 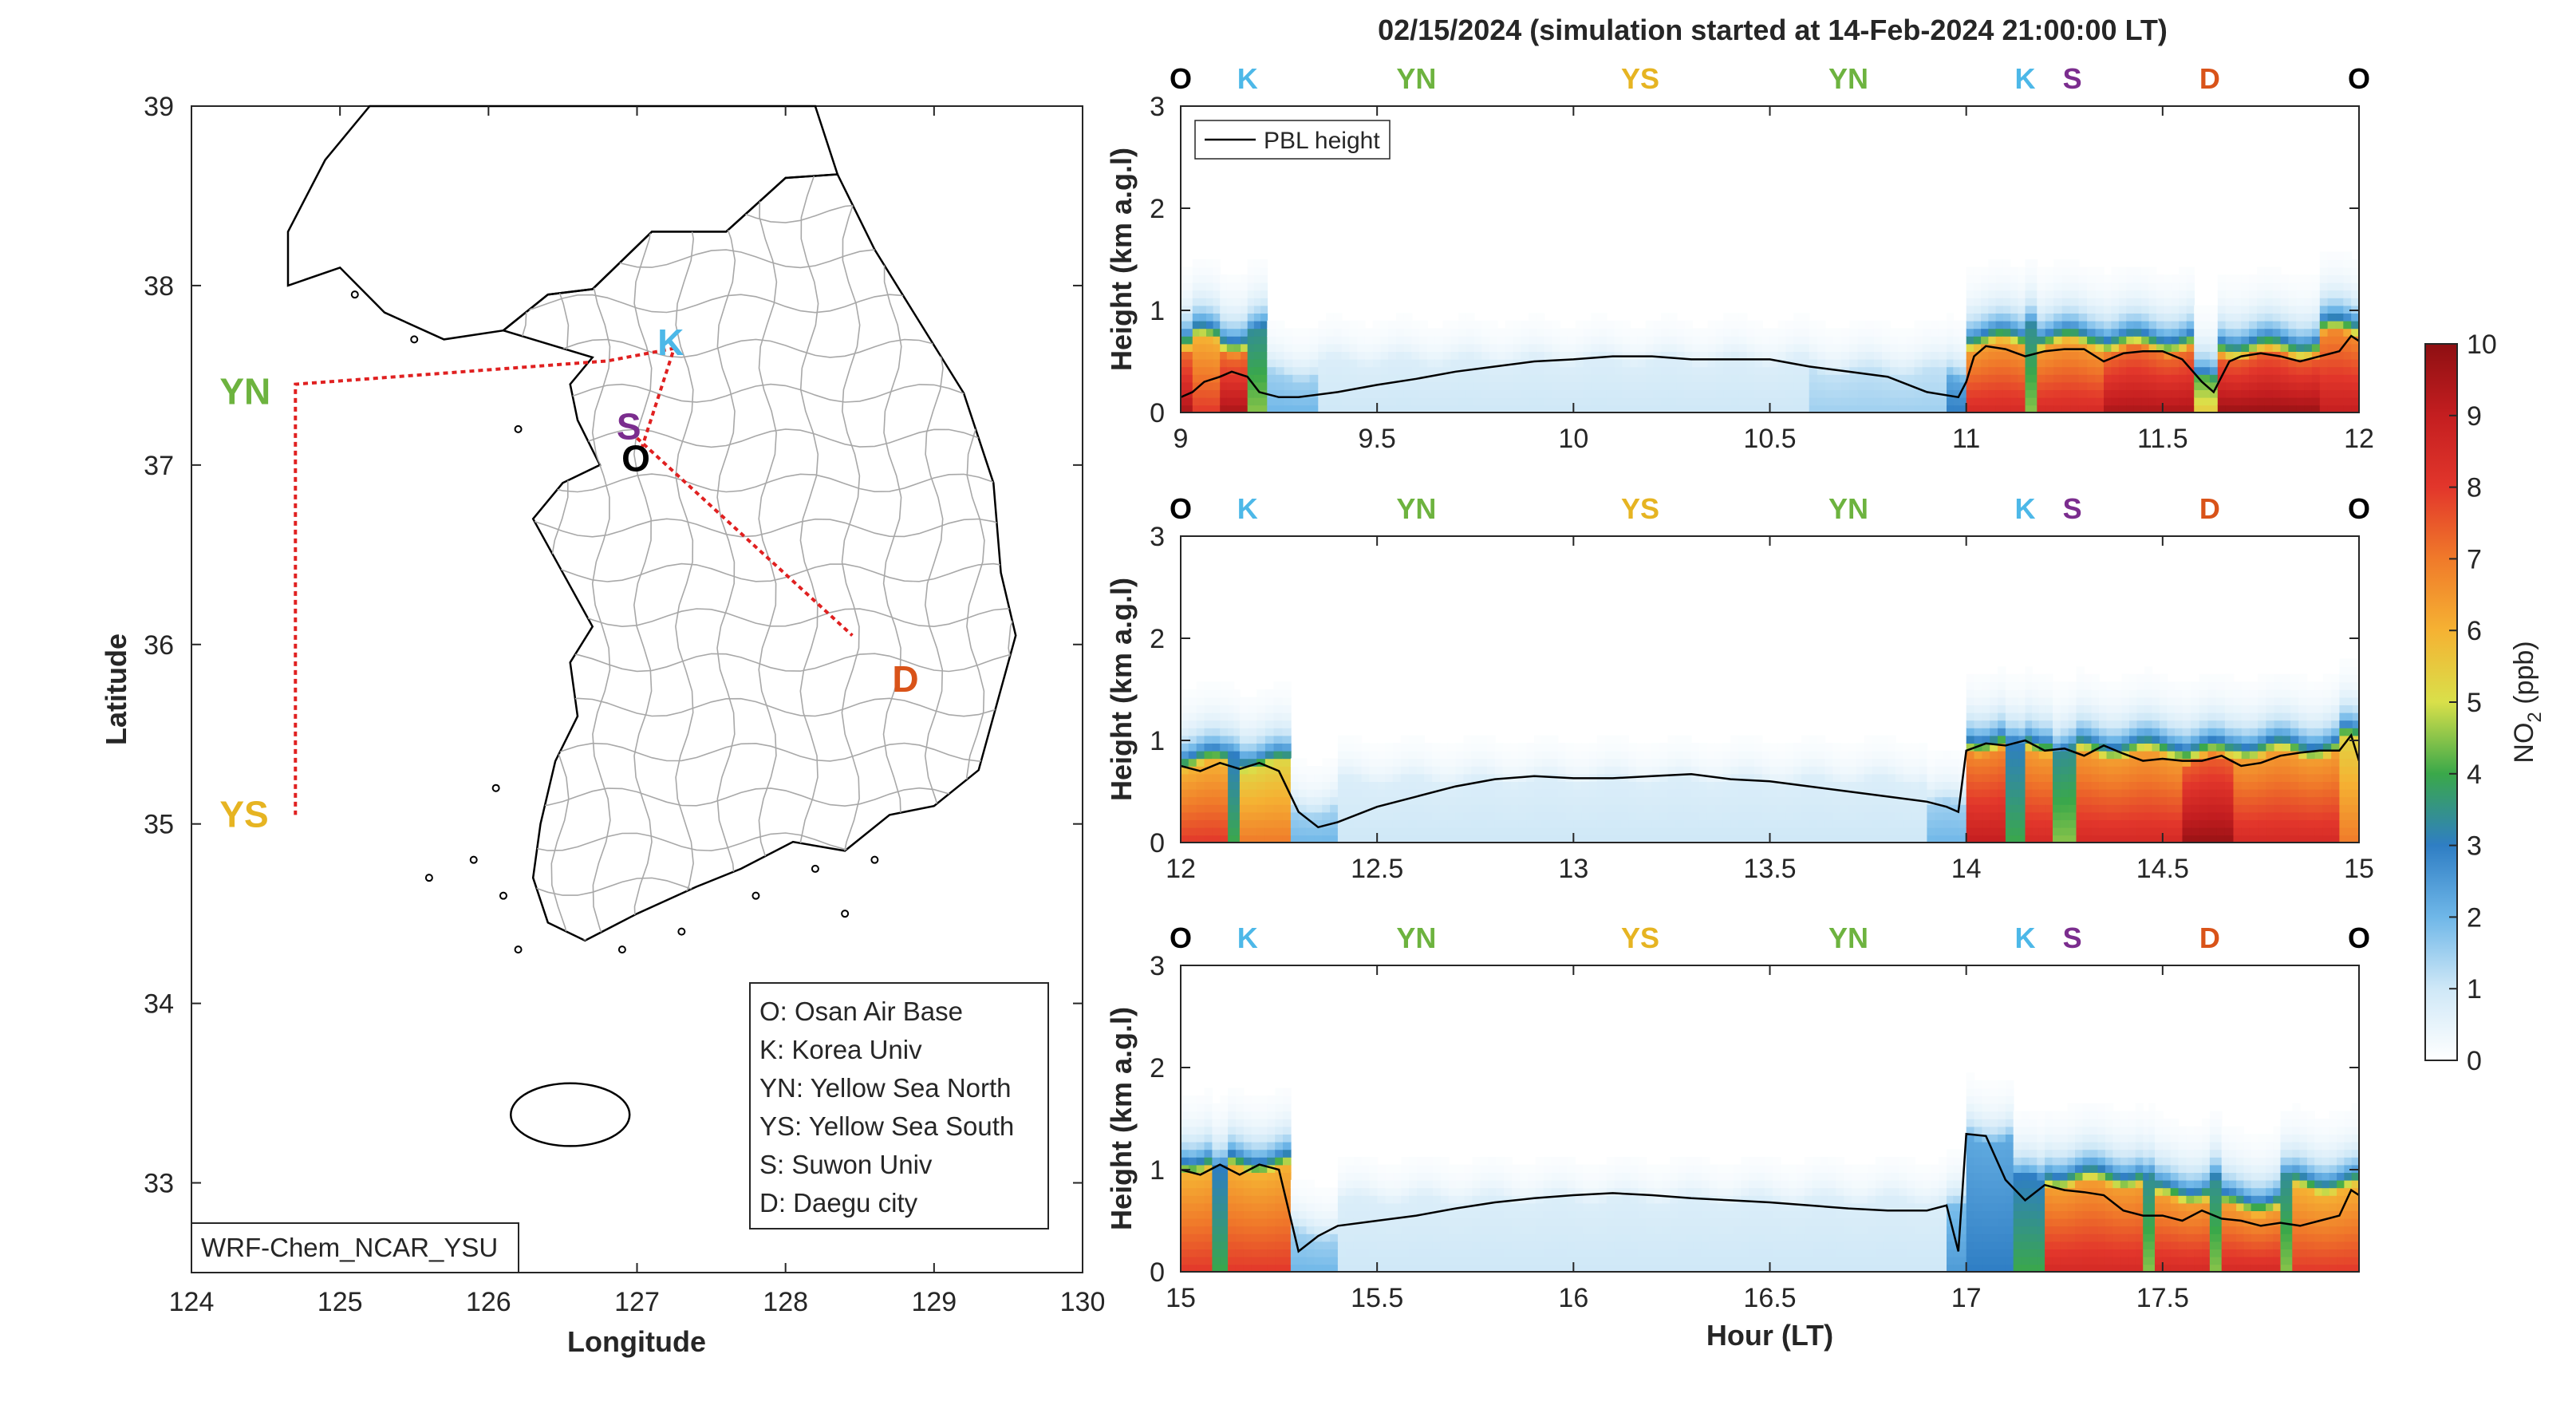 I want to click on map-y-label: Latitude, so click(x=116, y=689).